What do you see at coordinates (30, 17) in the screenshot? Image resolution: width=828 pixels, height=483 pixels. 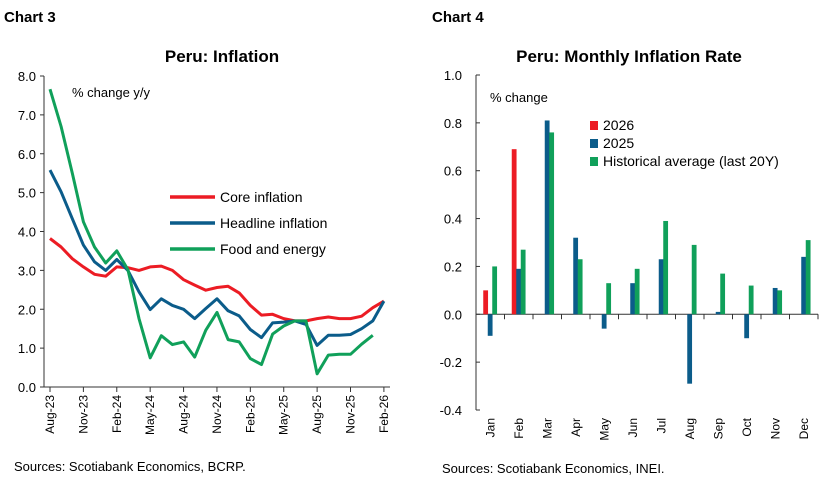 I see `chart-label: Chart 3` at bounding box center [30, 17].